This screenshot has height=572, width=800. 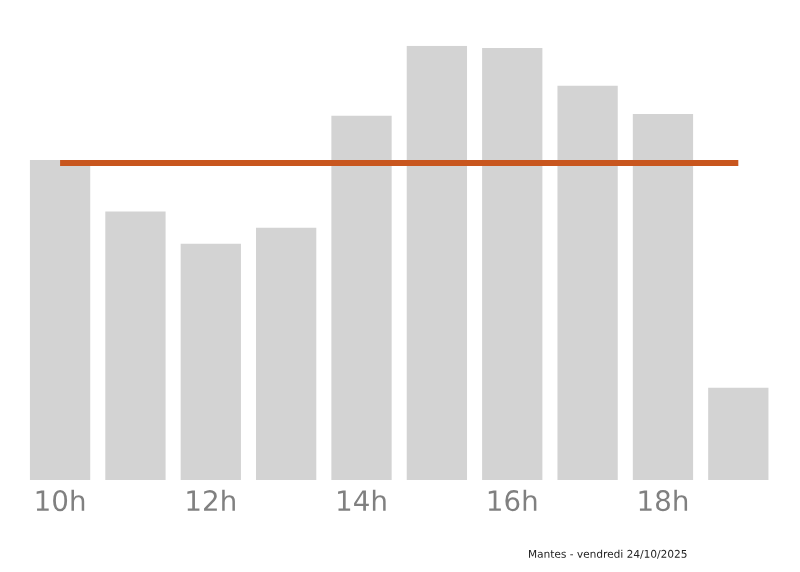 I want to click on x-tick-label: 12h, so click(x=211, y=500).